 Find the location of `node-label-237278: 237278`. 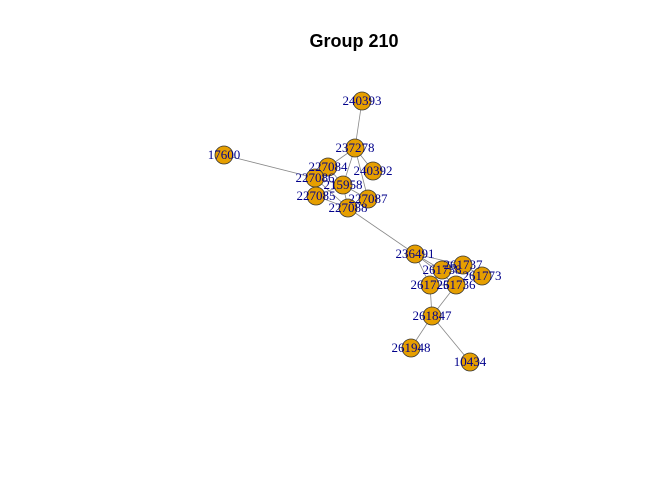

node-label-237278: 237278 is located at coordinates (355, 147).